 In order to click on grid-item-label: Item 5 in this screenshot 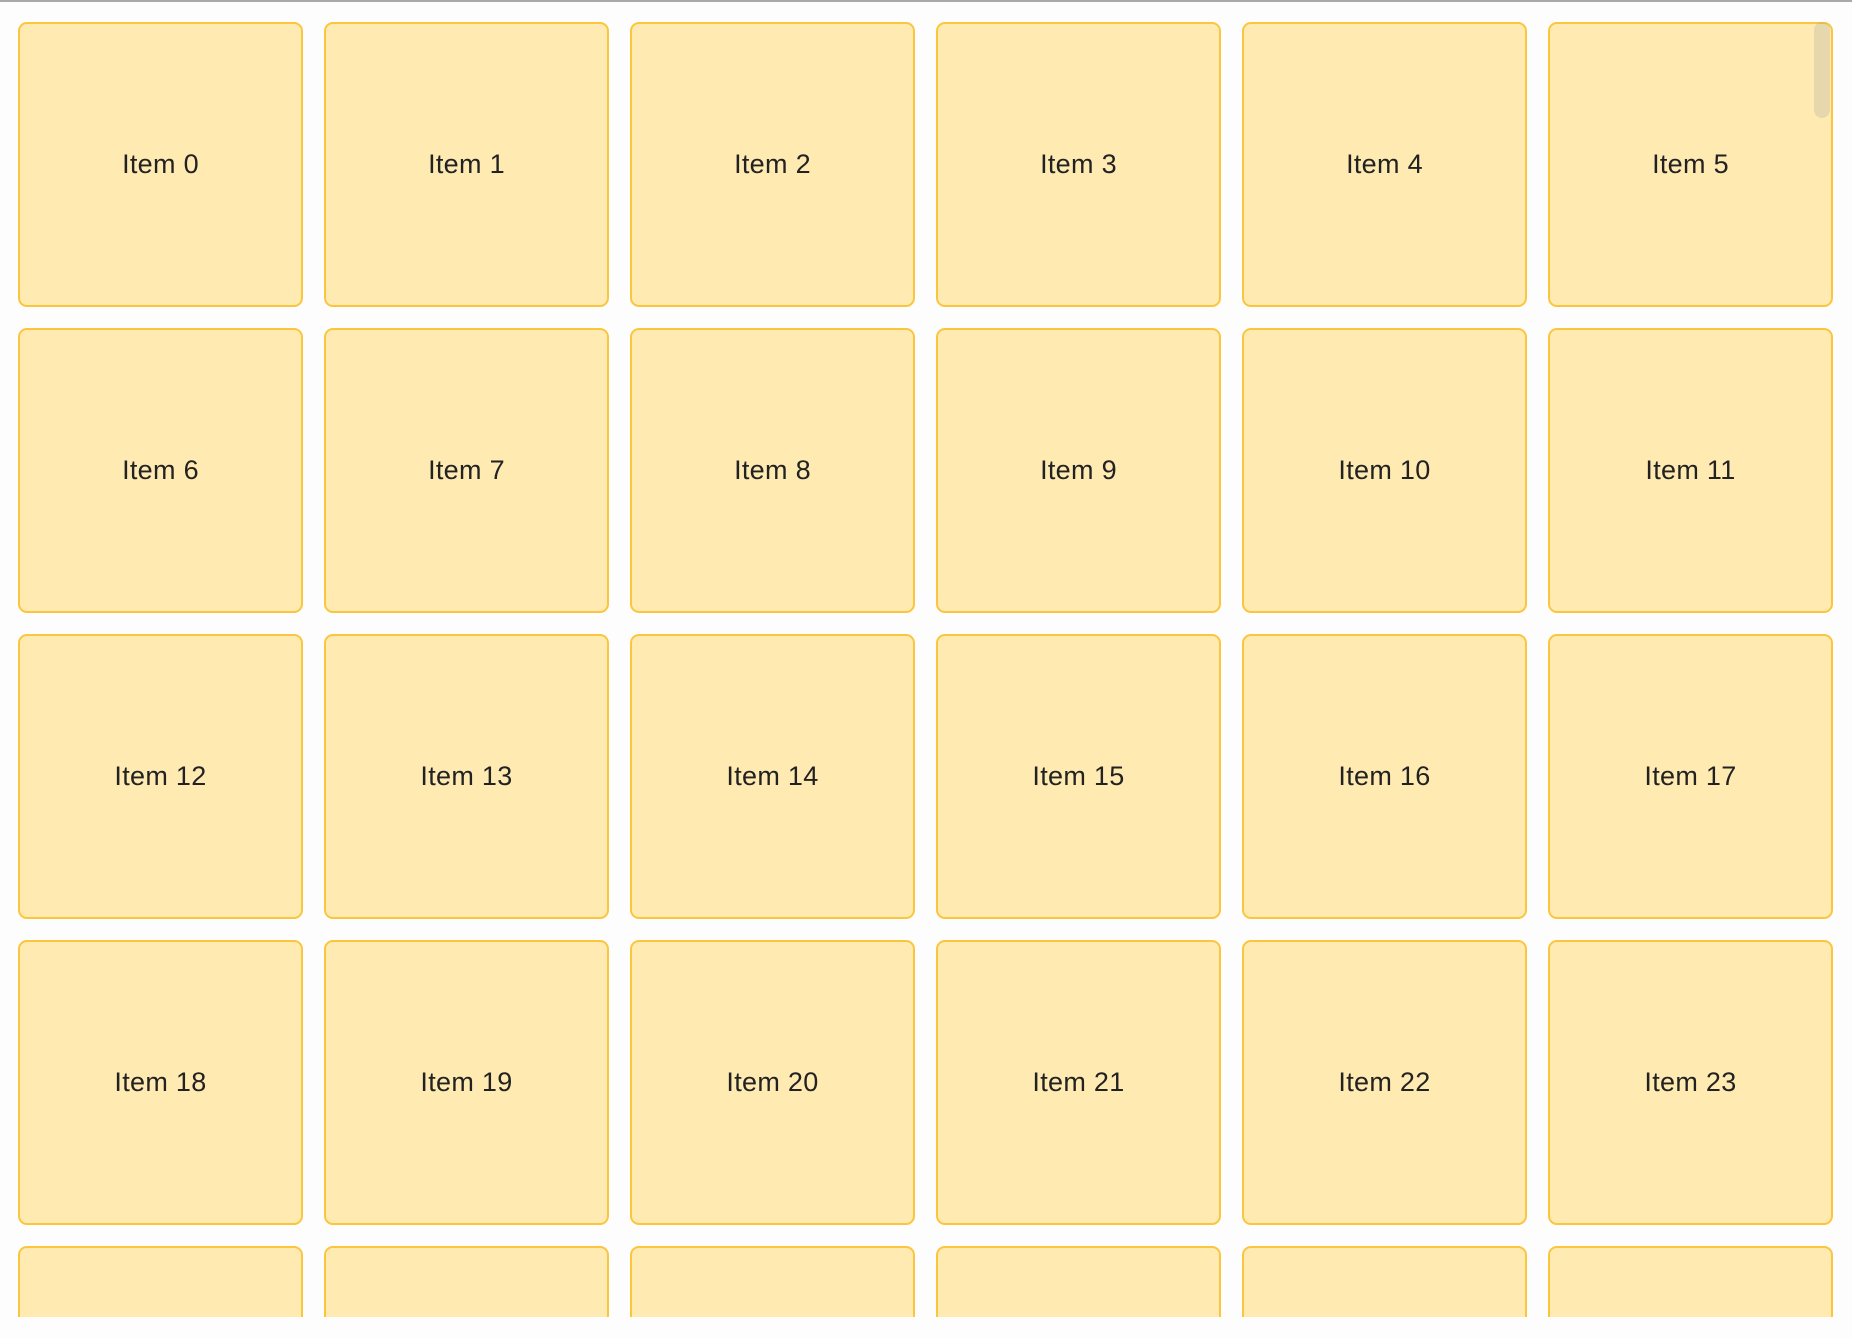, I will do `click(1690, 164)`.